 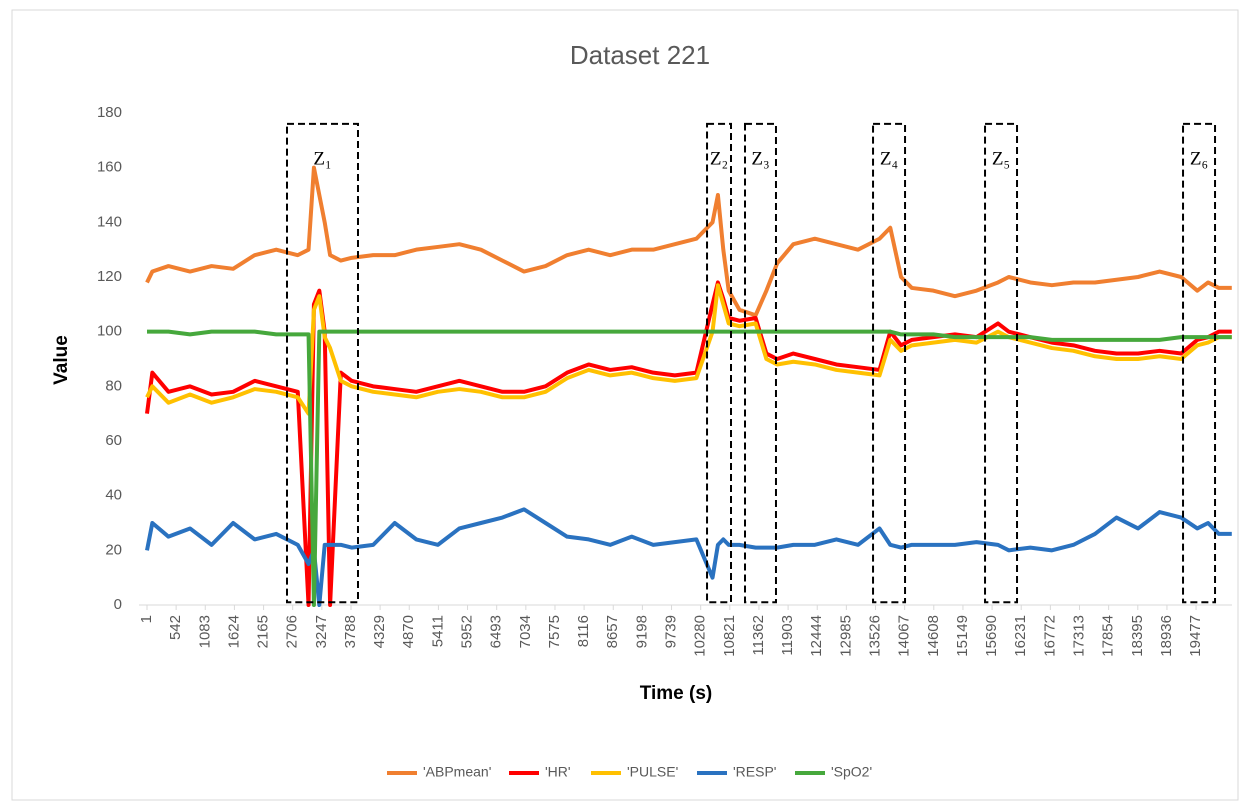 I want to click on x-tick-label: 7034, so click(x=525, y=631).